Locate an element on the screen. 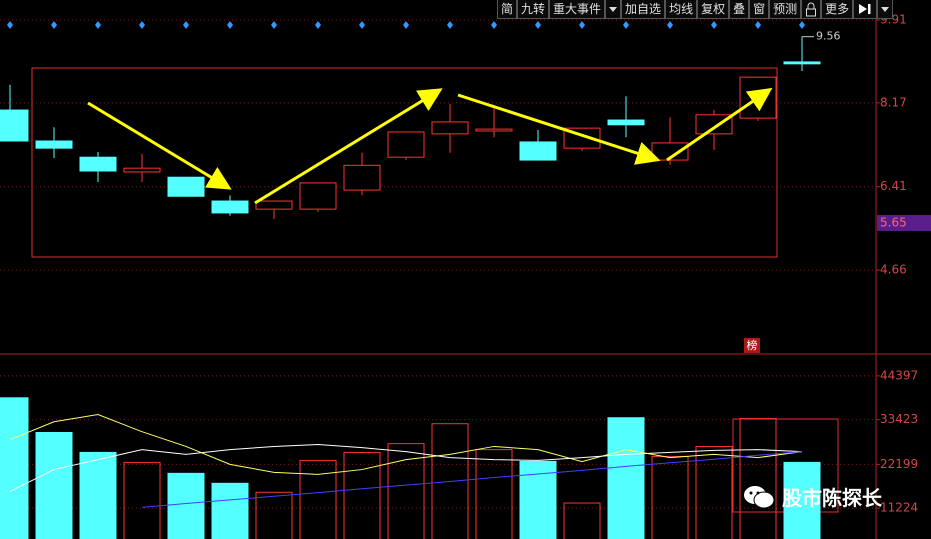 The width and height of the screenshot is (931, 539). y-tick-label: 44397 is located at coordinates (899, 375).